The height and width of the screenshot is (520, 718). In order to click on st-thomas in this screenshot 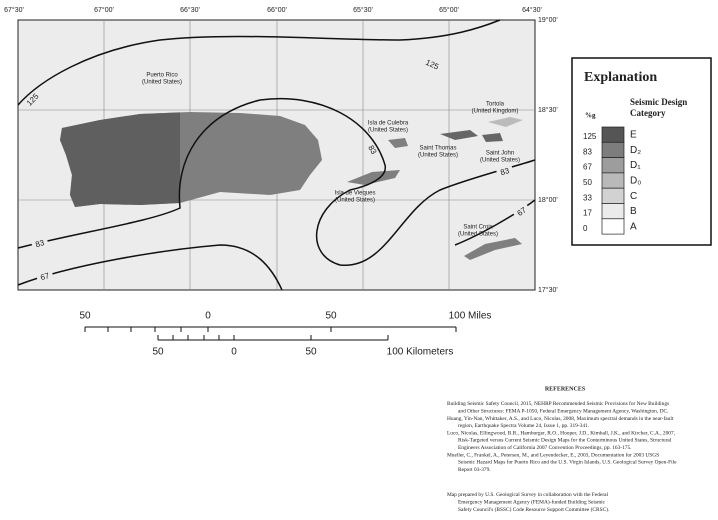, I will do `click(459, 135)`.